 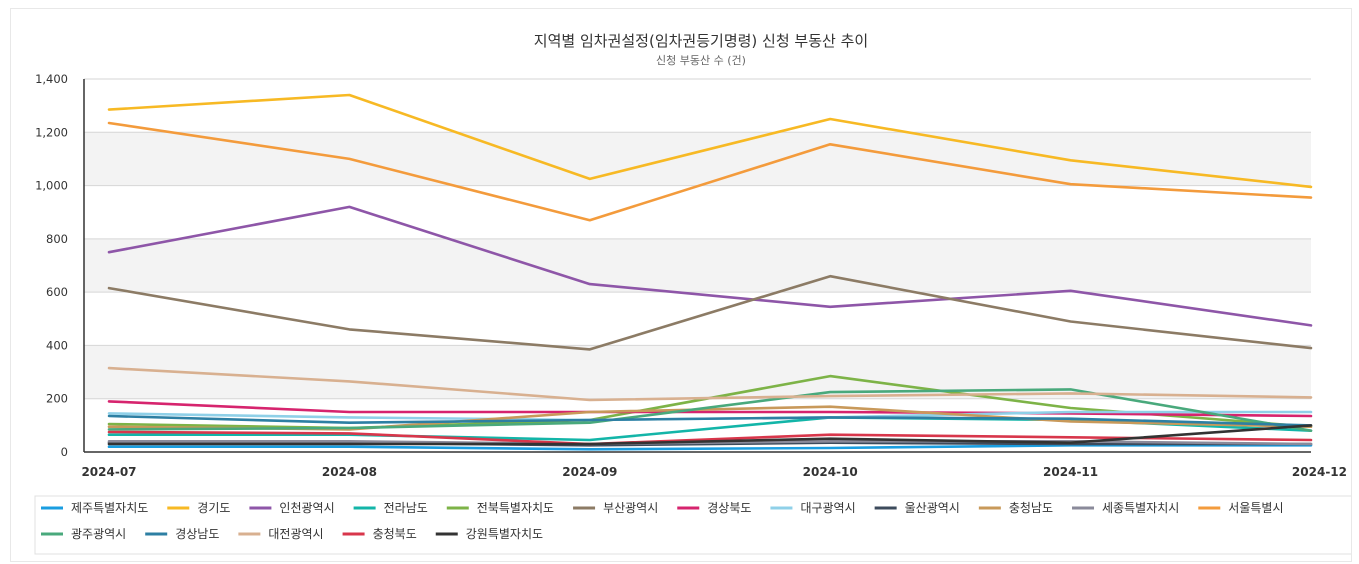 I want to click on legend-item: 강원특별자치도, so click(x=504, y=534).